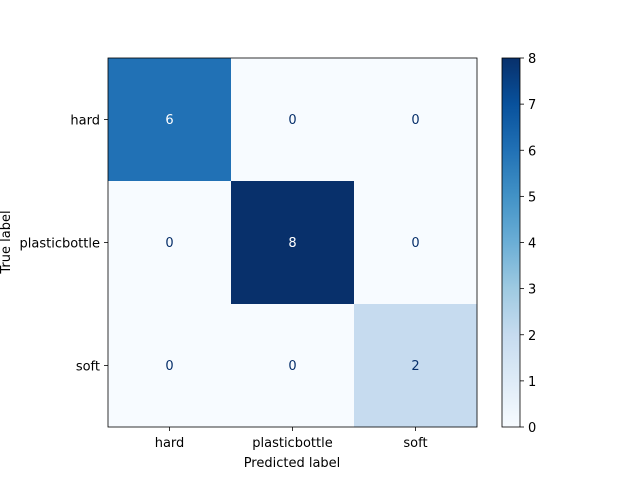 The image size is (640, 480). Describe the element at coordinates (292, 463) in the screenshot. I see `x-axis-label: Predicted label` at that location.